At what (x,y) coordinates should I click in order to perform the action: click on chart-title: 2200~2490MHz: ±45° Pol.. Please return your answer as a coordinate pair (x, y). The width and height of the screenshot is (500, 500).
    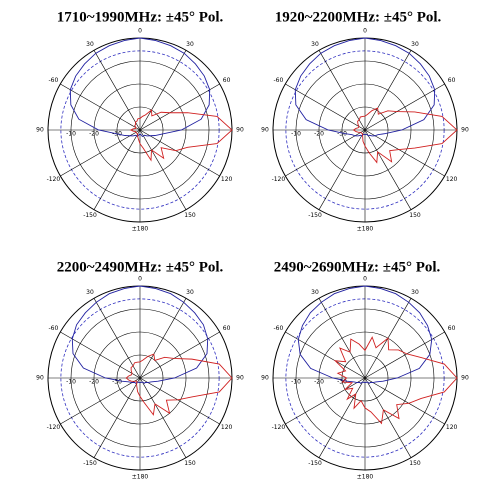
    Looking at the image, I should click on (140, 267).